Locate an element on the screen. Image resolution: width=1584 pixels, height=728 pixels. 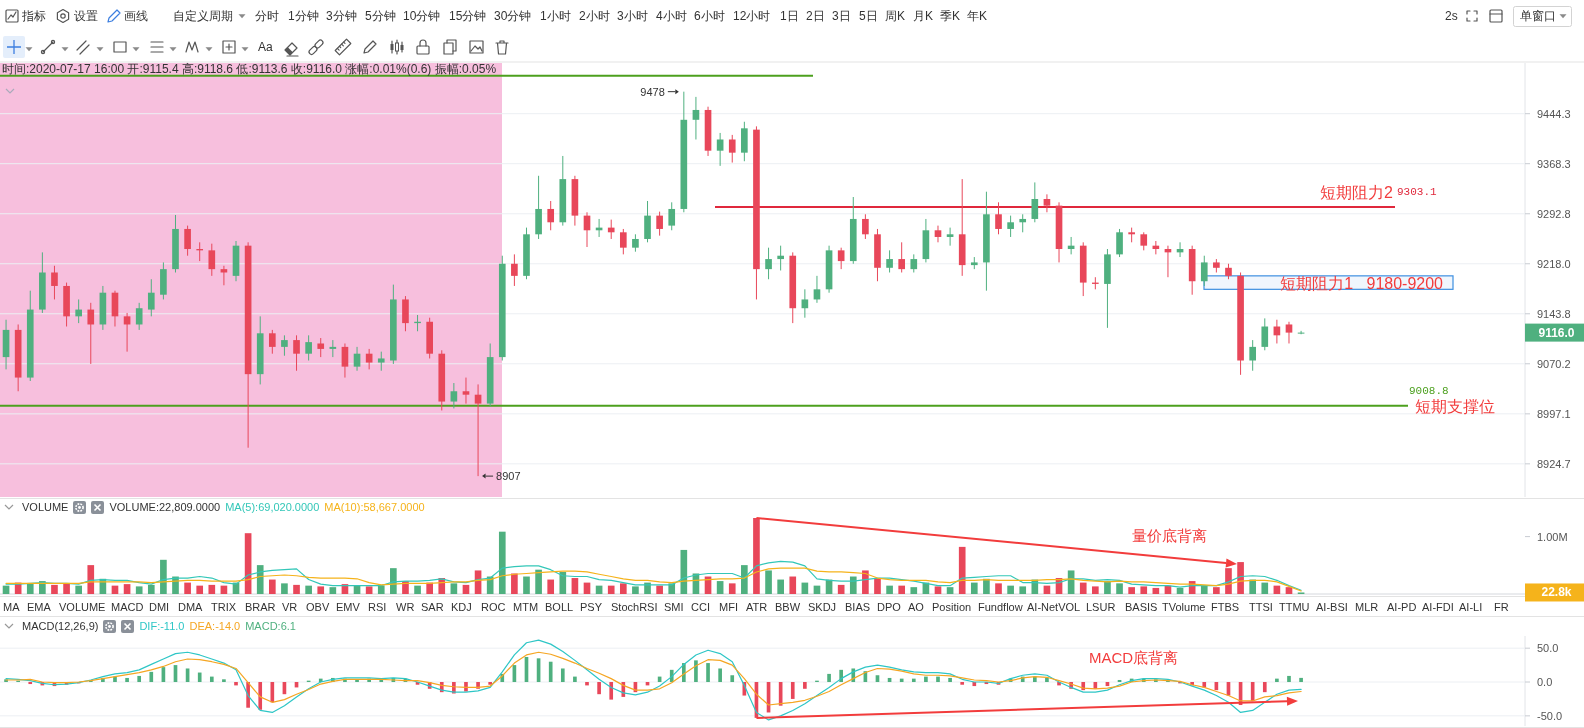
text: MLR is located at coordinates (1367, 607).